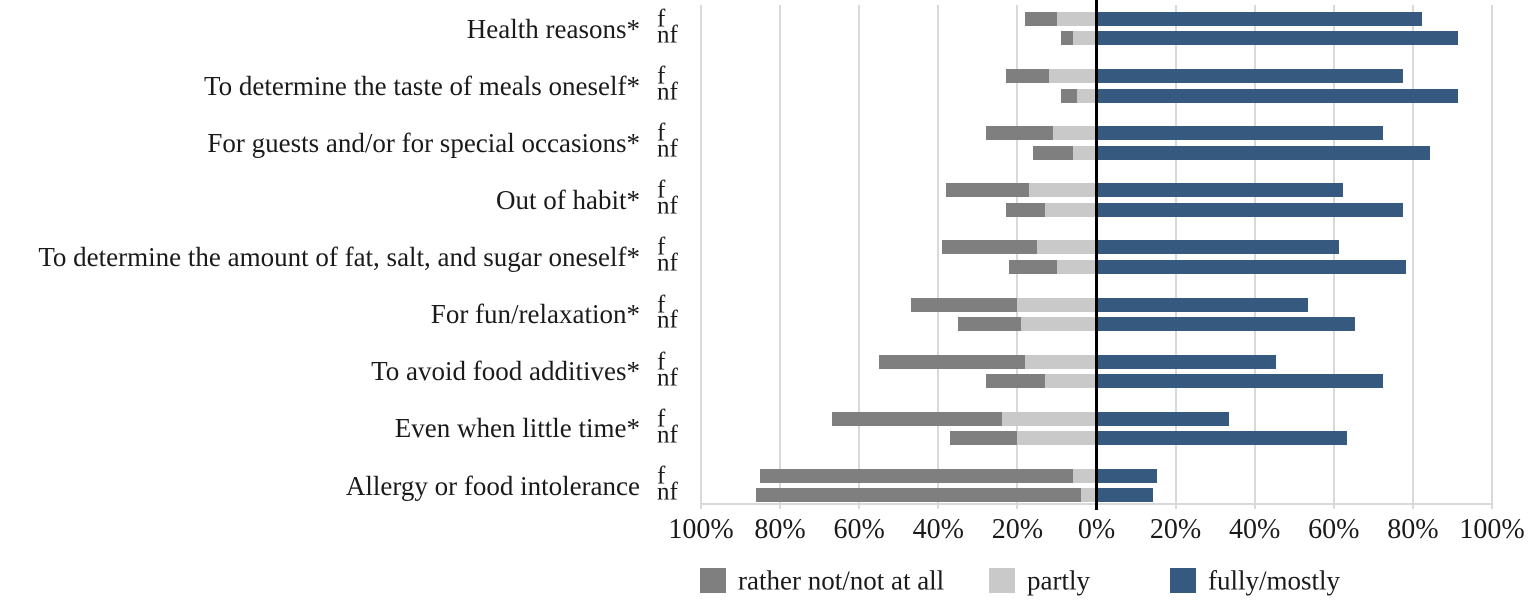 The width and height of the screenshot is (1535, 603). Describe the element at coordinates (1274, 580) in the screenshot. I see `legend-label-fully: fully/mostly` at that location.